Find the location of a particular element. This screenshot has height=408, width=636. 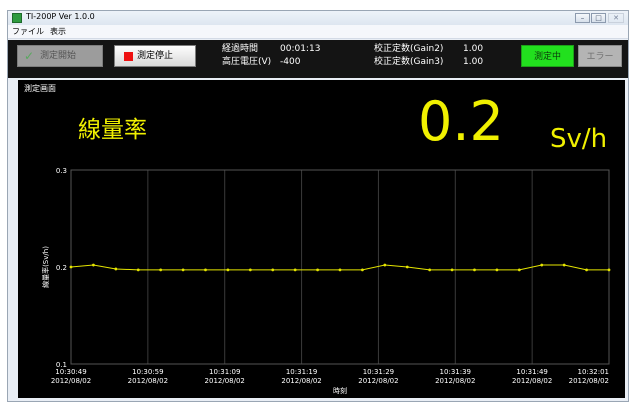

voltage-value: -400 is located at coordinates (290, 62).